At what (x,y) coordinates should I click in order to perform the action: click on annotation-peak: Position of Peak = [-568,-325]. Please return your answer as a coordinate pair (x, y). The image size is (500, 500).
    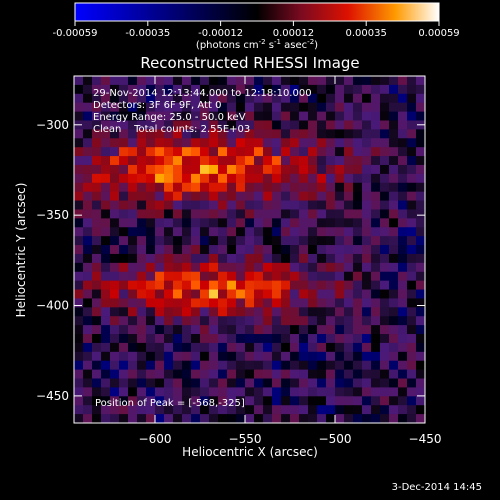
    Looking at the image, I should click on (170, 403).